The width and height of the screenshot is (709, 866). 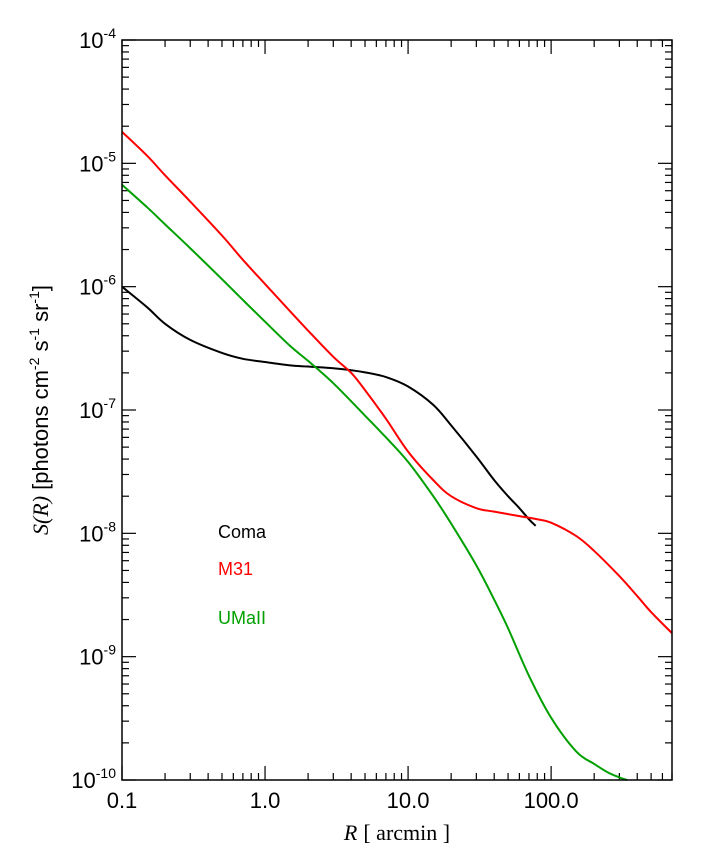 What do you see at coordinates (40, 348) in the screenshot?
I see `y-axis-mid-1: s` at bounding box center [40, 348].